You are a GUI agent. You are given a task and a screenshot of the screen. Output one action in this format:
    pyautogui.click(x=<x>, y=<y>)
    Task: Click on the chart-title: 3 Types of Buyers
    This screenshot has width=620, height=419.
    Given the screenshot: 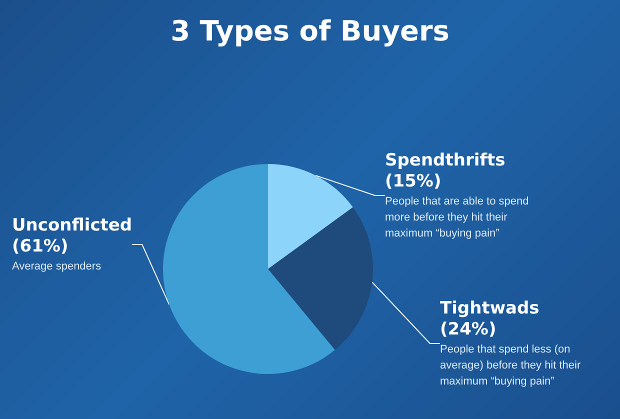 What is the action you would take?
    pyautogui.click(x=310, y=31)
    